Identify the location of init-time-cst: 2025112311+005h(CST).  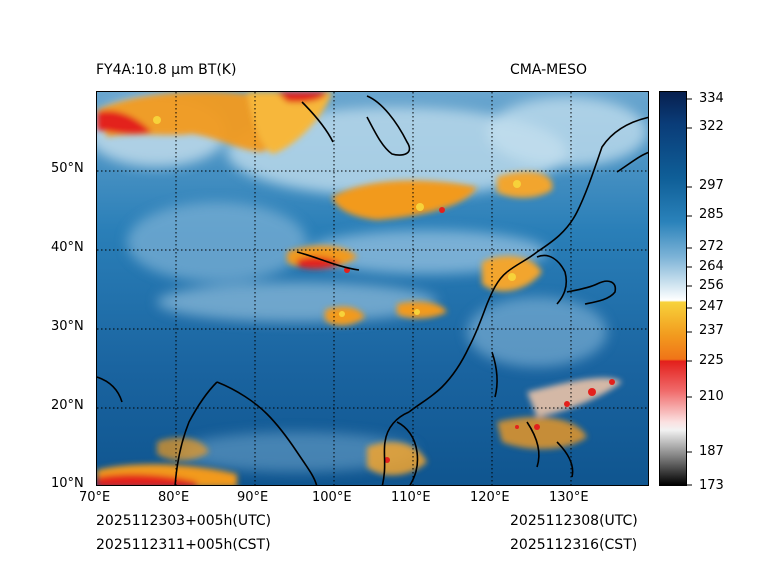
(183, 545).